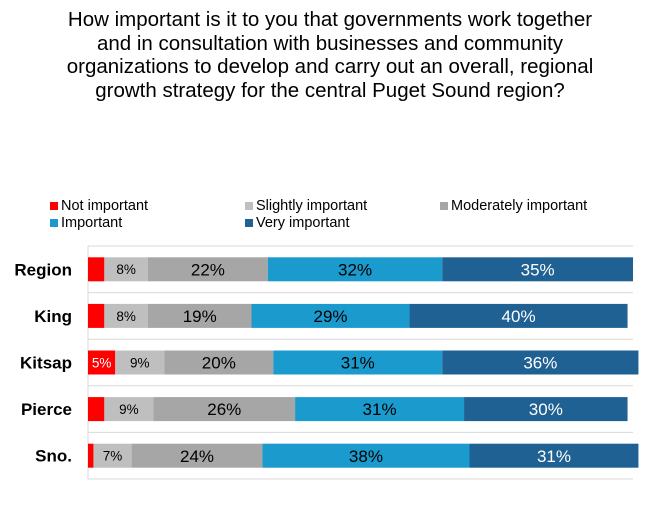  I want to click on data-label: 26%, so click(224, 409).